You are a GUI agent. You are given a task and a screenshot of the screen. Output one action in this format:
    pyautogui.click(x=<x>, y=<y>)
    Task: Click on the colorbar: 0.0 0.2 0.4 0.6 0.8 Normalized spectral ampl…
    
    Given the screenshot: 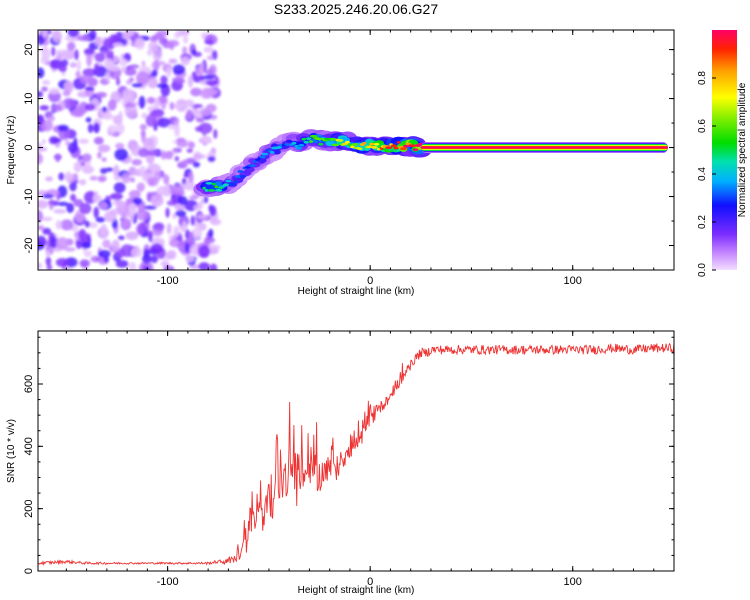 What is the action you would take?
    pyautogui.click(x=722, y=153)
    